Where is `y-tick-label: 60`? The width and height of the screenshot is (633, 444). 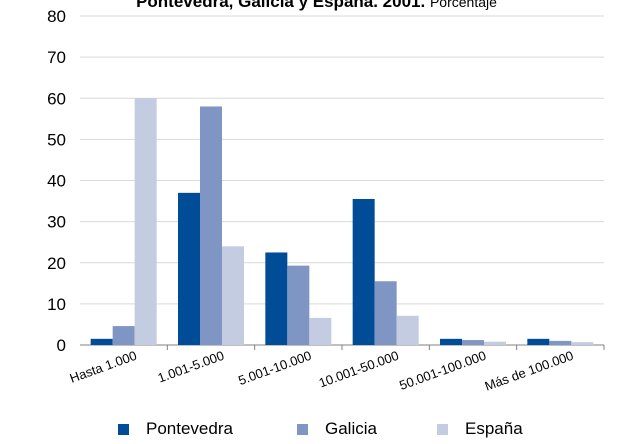 y-tick-label: 60 is located at coordinates (56, 98).